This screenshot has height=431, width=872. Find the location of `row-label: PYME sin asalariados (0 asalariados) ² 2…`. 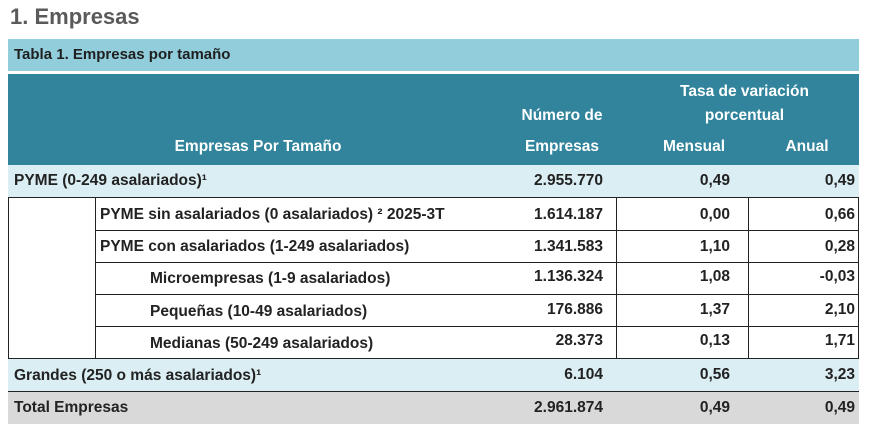

row-label: PYME sin asalariados (0 asalariados) ² 2… is located at coordinates (272, 214).